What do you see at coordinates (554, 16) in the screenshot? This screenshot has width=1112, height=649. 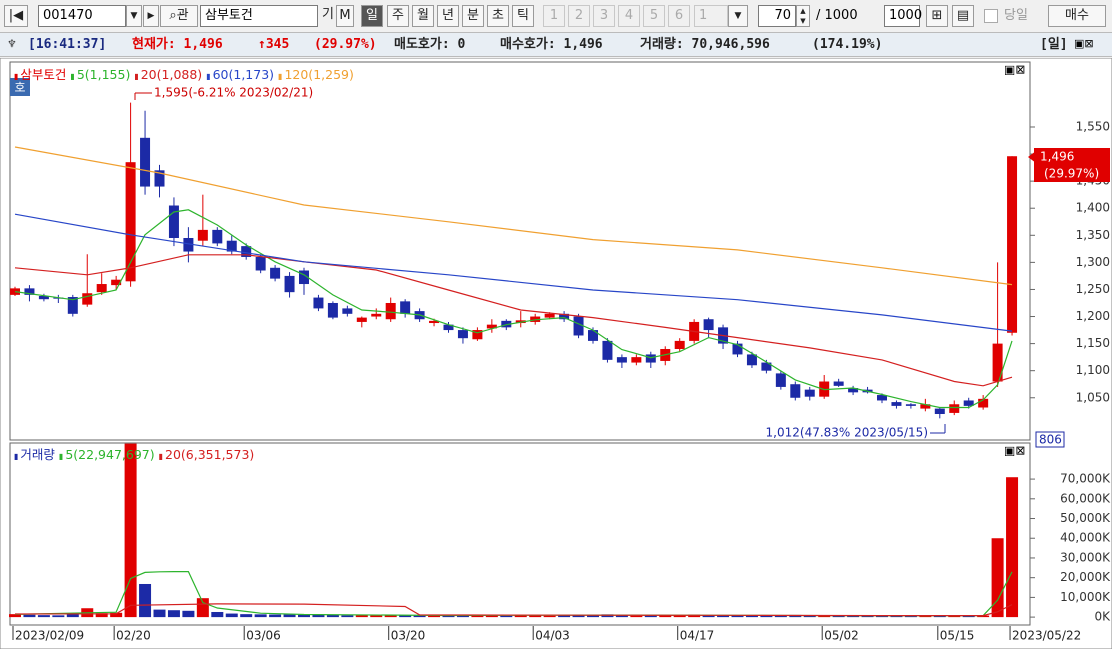 I see `number-button: 1` at bounding box center [554, 16].